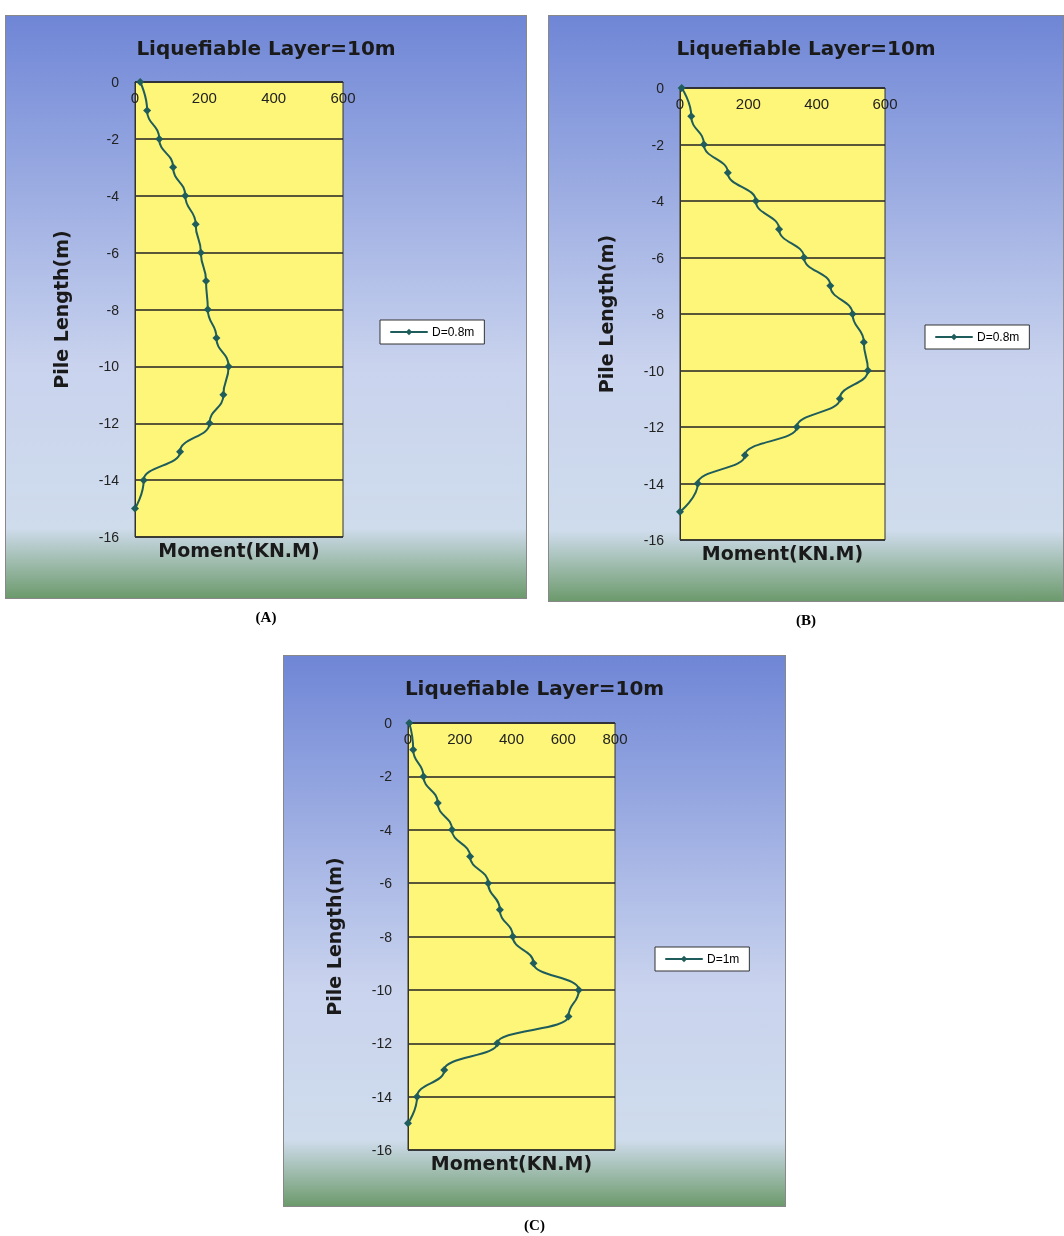 The width and height of the screenshot is (1064, 1236). I want to click on text: (C), so click(534, 1225).